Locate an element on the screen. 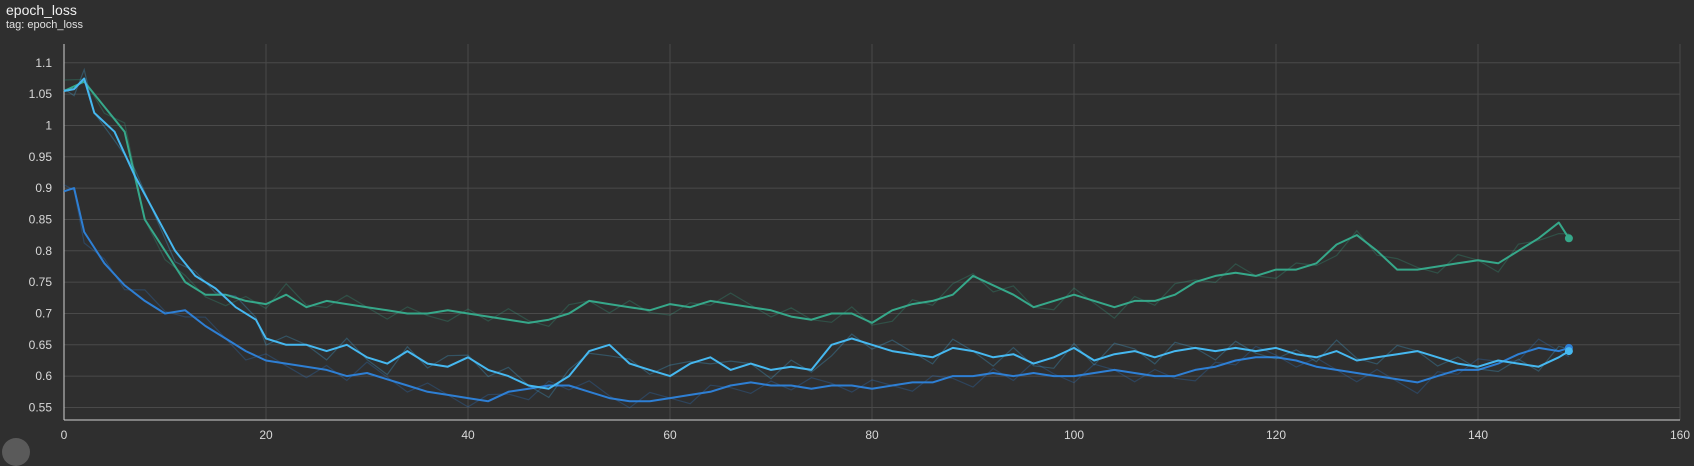 This screenshot has width=1694, height=466. x-tick-label: 60 is located at coordinates (670, 435).